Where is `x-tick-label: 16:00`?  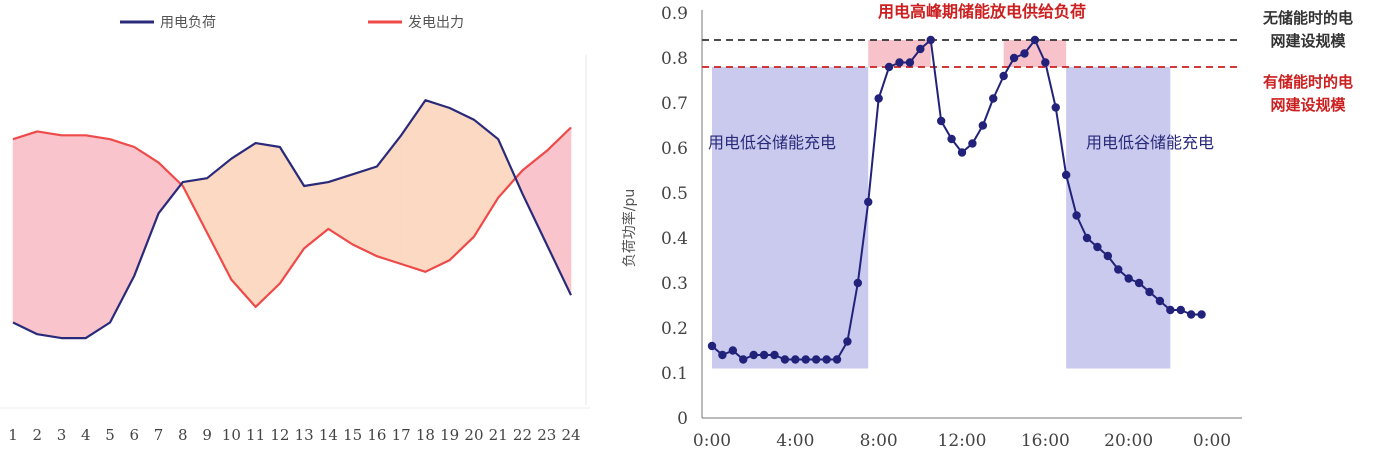
x-tick-label: 16:00 is located at coordinates (1045, 441).